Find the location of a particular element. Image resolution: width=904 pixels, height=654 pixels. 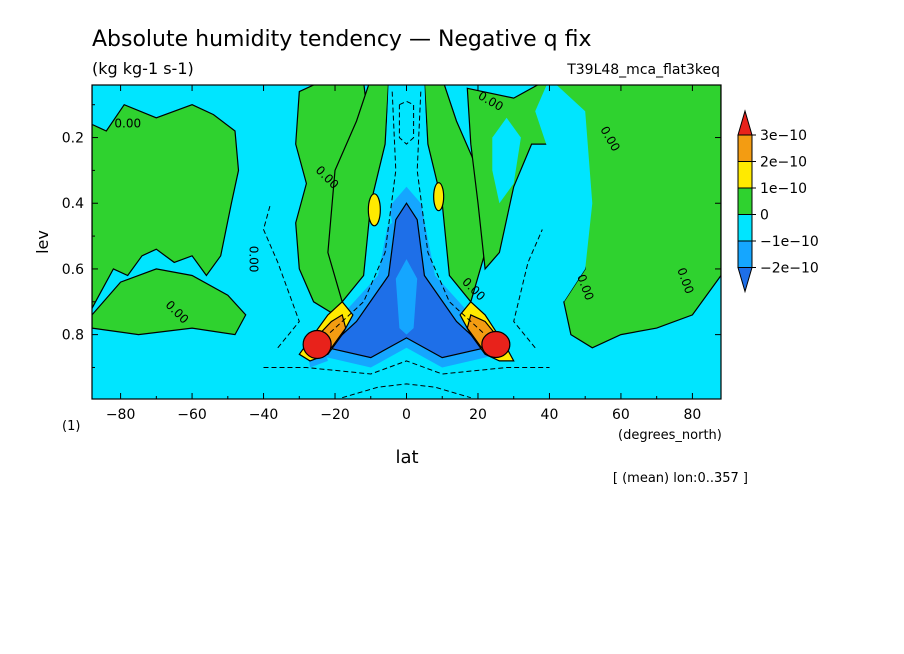

y-tick-label: 0.8 is located at coordinates (73, 336).